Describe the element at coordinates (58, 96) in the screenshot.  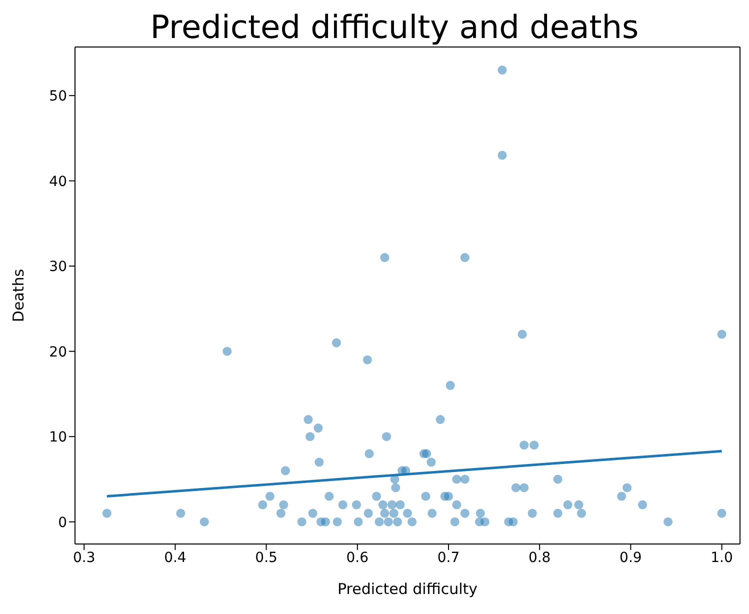
I see `y-tick-label: 50` at that location.